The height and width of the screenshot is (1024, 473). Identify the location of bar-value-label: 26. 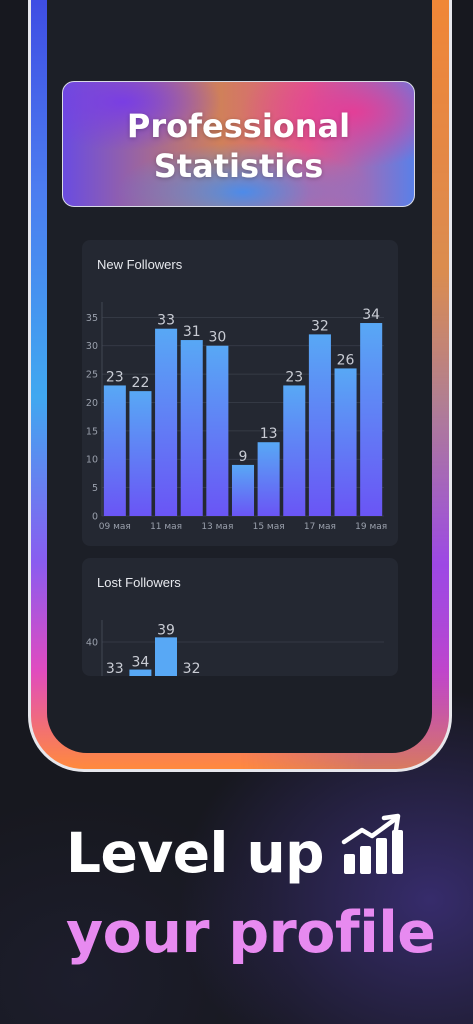
(346, 360).